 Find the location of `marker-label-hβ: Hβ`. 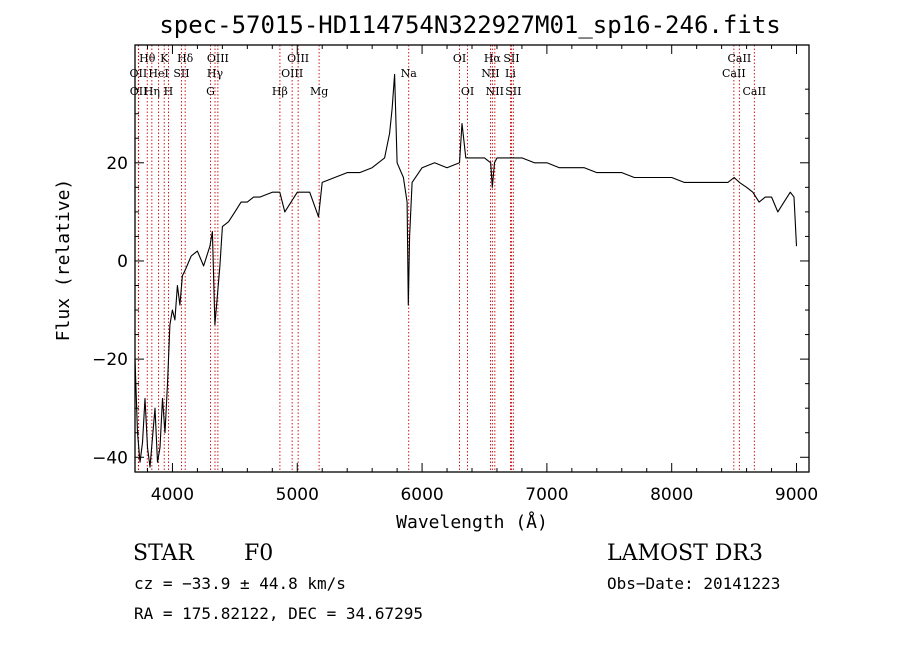

marker-label-hβ: Hβ is located at coordinates (280, 91).